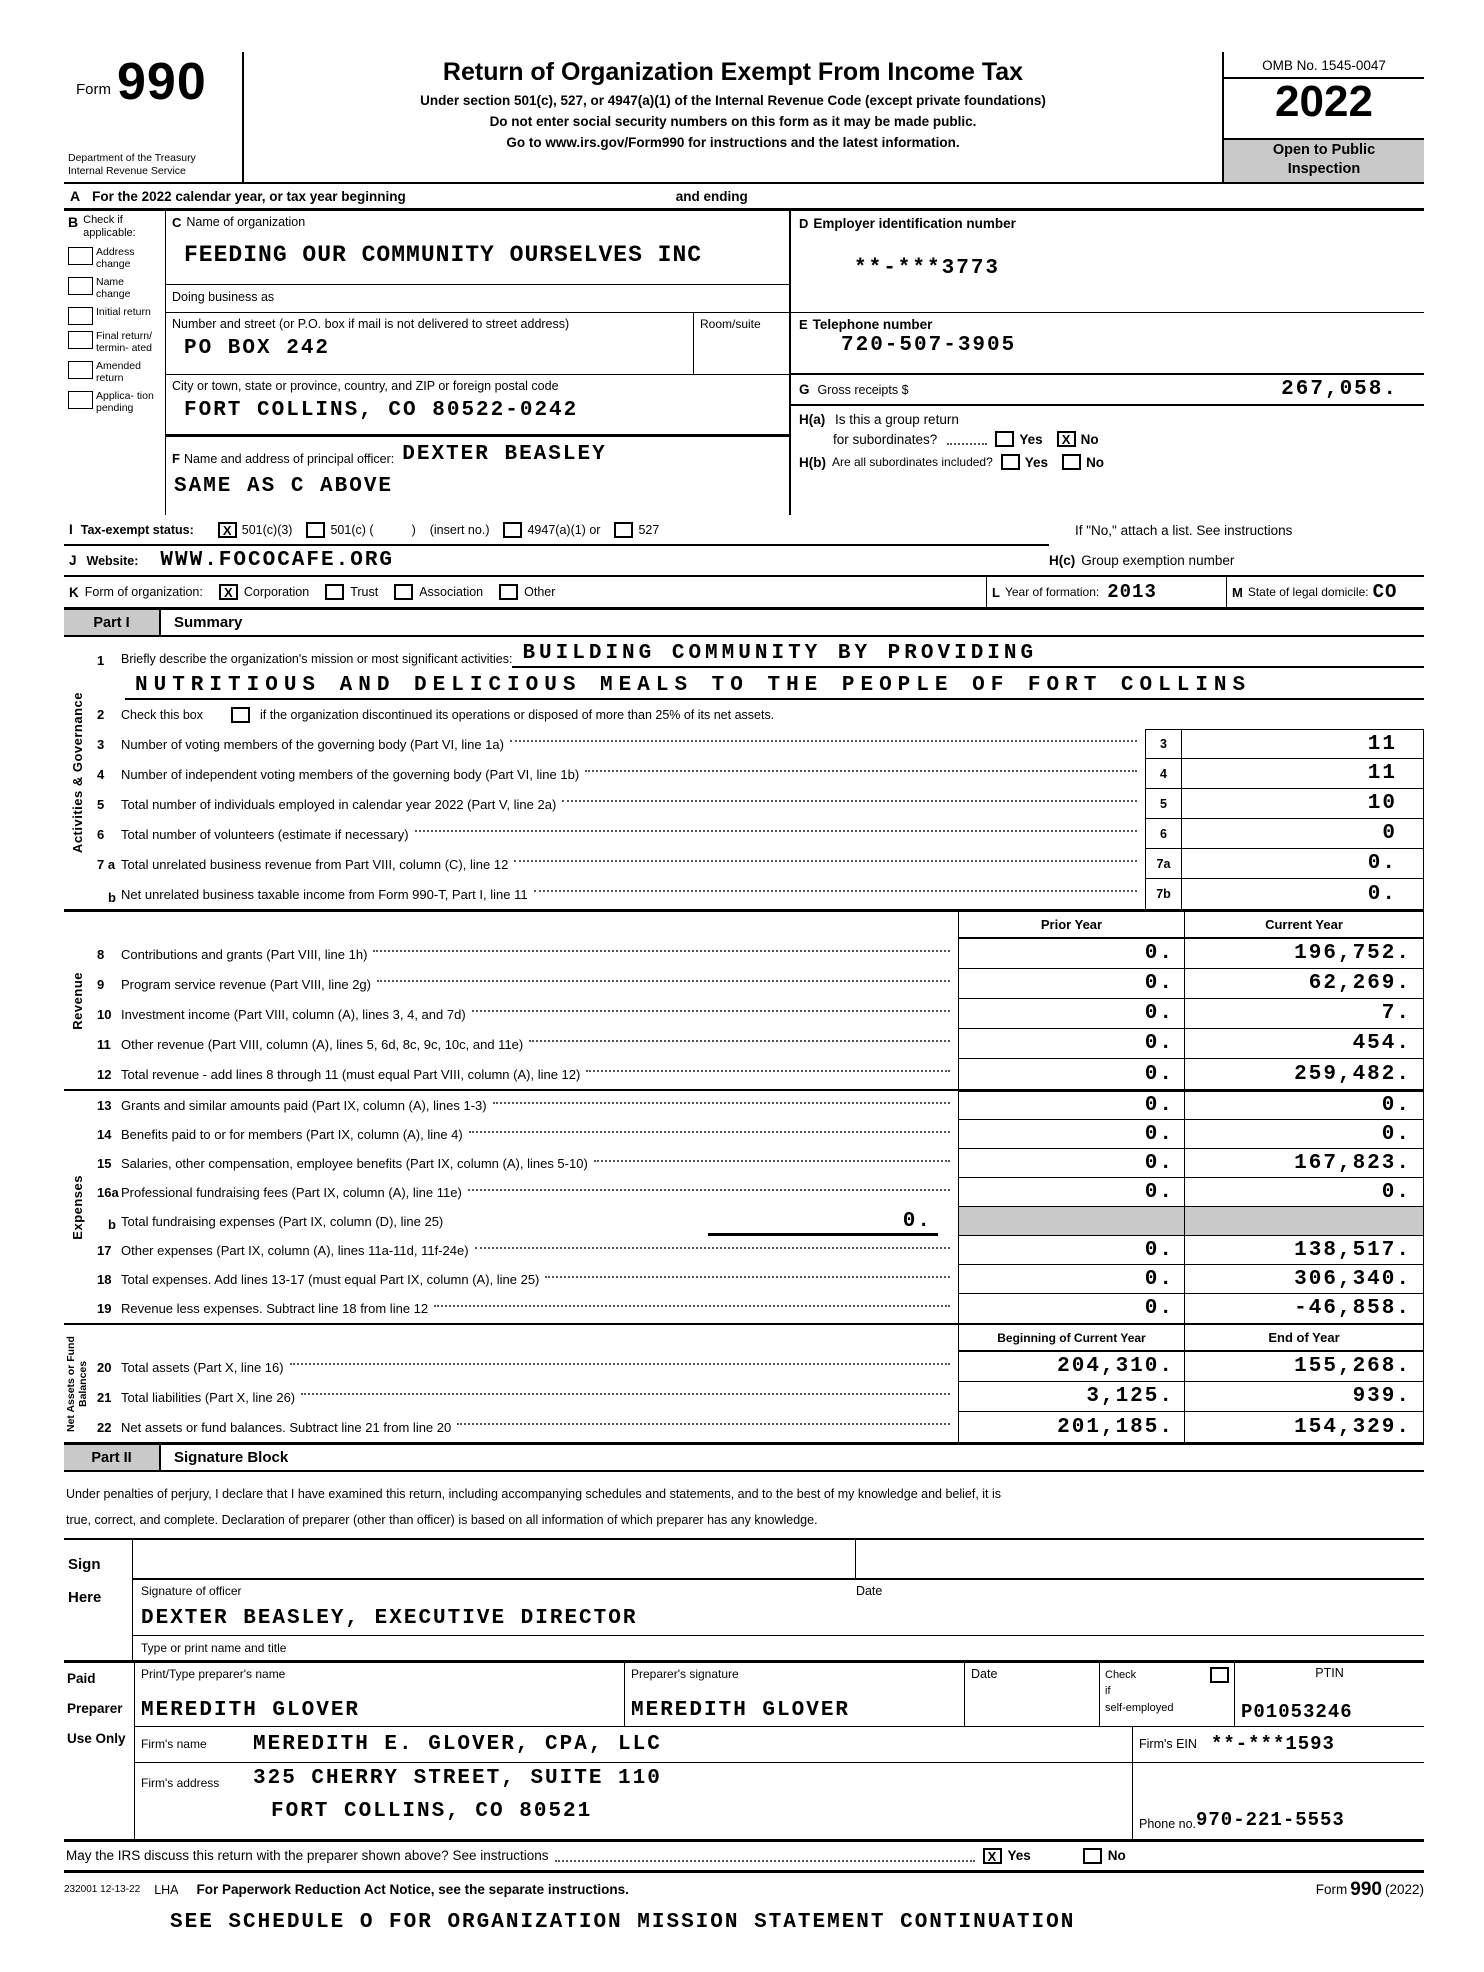 The image size is (1484, 1972). What do you see at coordinates (1031, 1694) in the screenshot?
I see `preparer-date-cell: Date` at bounding box center [1031, 1694].